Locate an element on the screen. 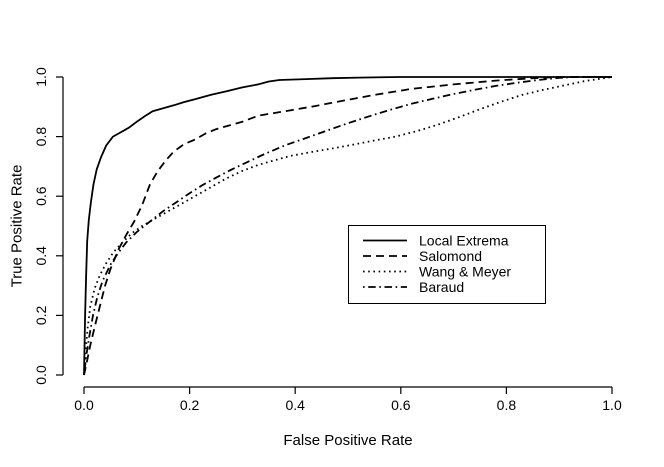 Image resolution: width=664 pixels, height=467 pixels. legend-label-baraud: Baraud is located at coordinates (441, 287).